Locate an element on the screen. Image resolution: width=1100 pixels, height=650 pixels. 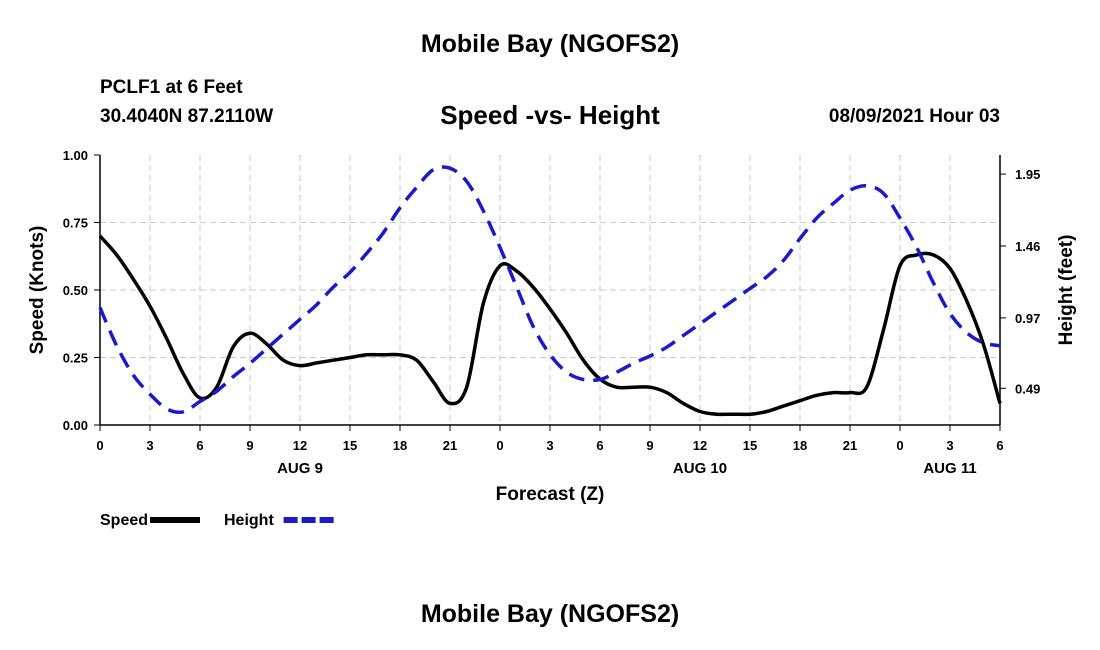
y-tick-label-left: 0.50 is located at coordinates (75, 290).